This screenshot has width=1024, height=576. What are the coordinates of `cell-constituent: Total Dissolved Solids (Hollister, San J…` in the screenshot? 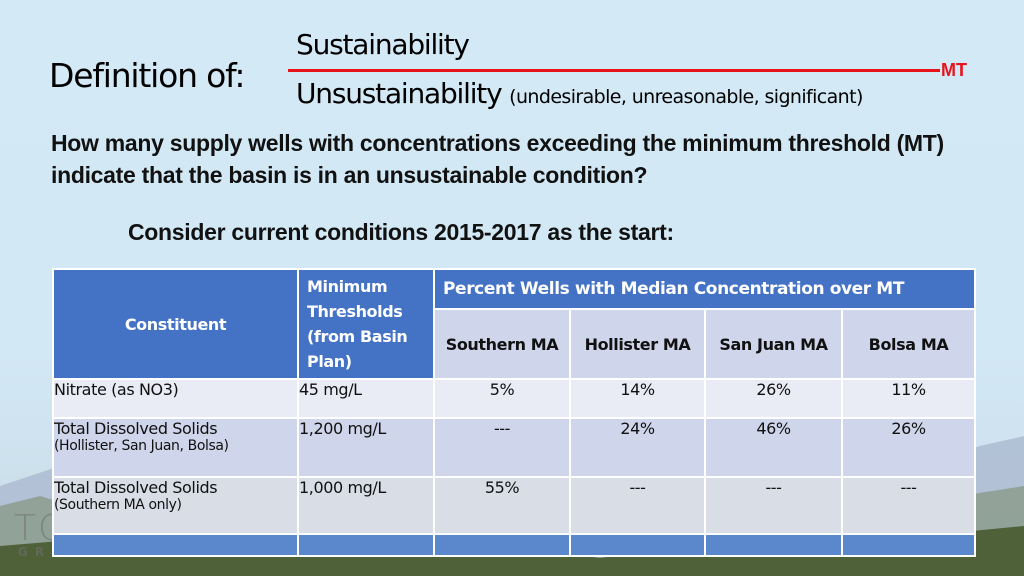 It's located at (175, 447).